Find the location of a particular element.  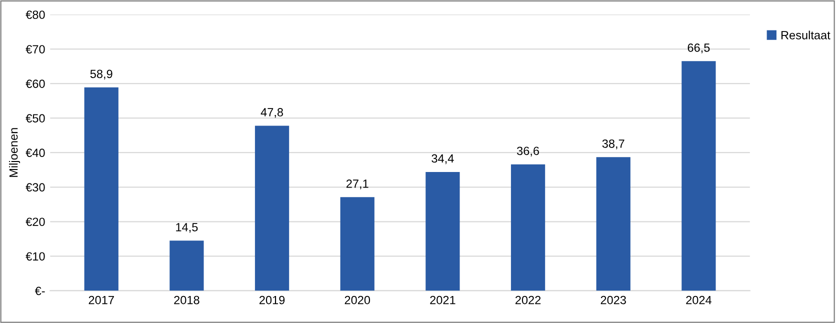

data-label: 27,1 is located at coordinates (357, 185).